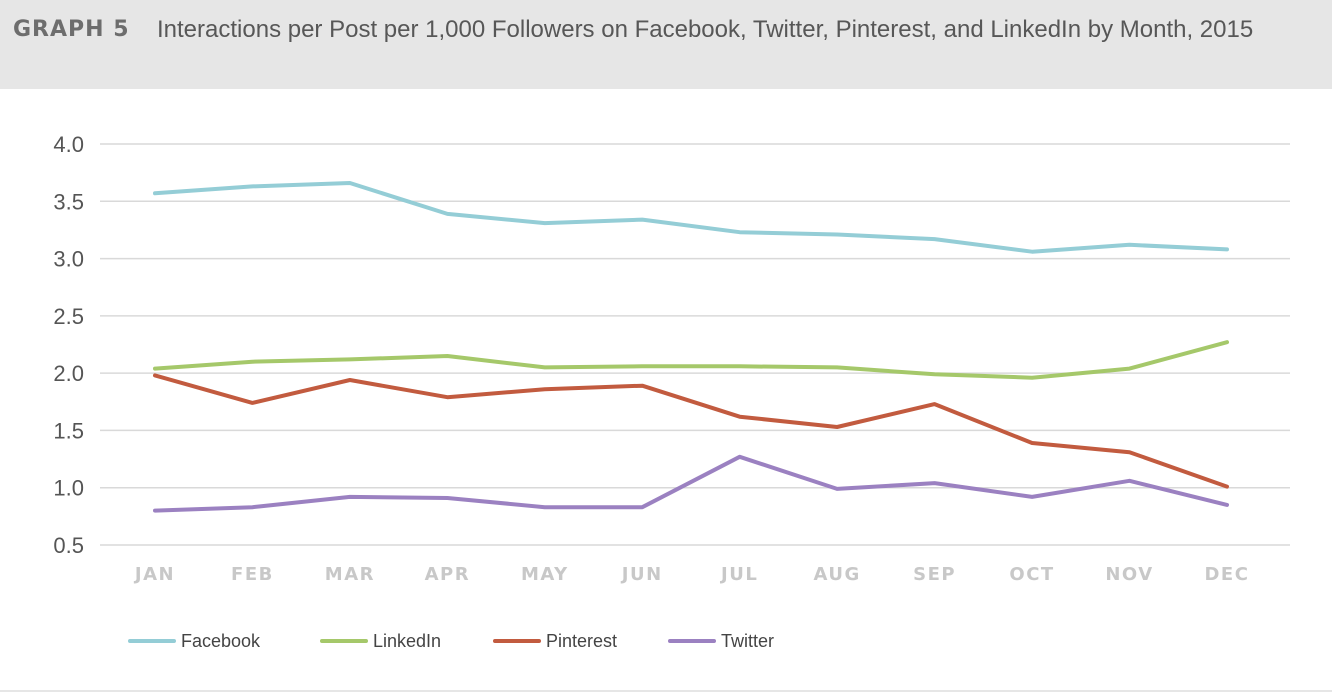  Describe the element at coordinates (934, 574) in the screenshot. I see `x-tick-label: SEP` at that location.